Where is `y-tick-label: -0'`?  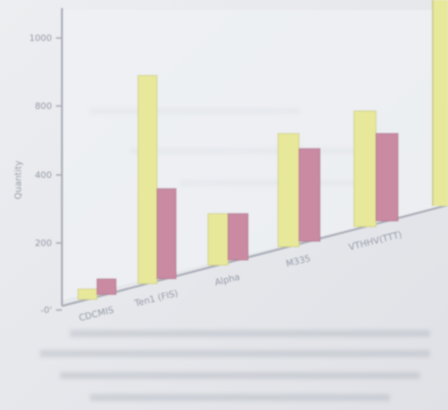
y-tick-label: -0' is located at coordinates (46, 311).